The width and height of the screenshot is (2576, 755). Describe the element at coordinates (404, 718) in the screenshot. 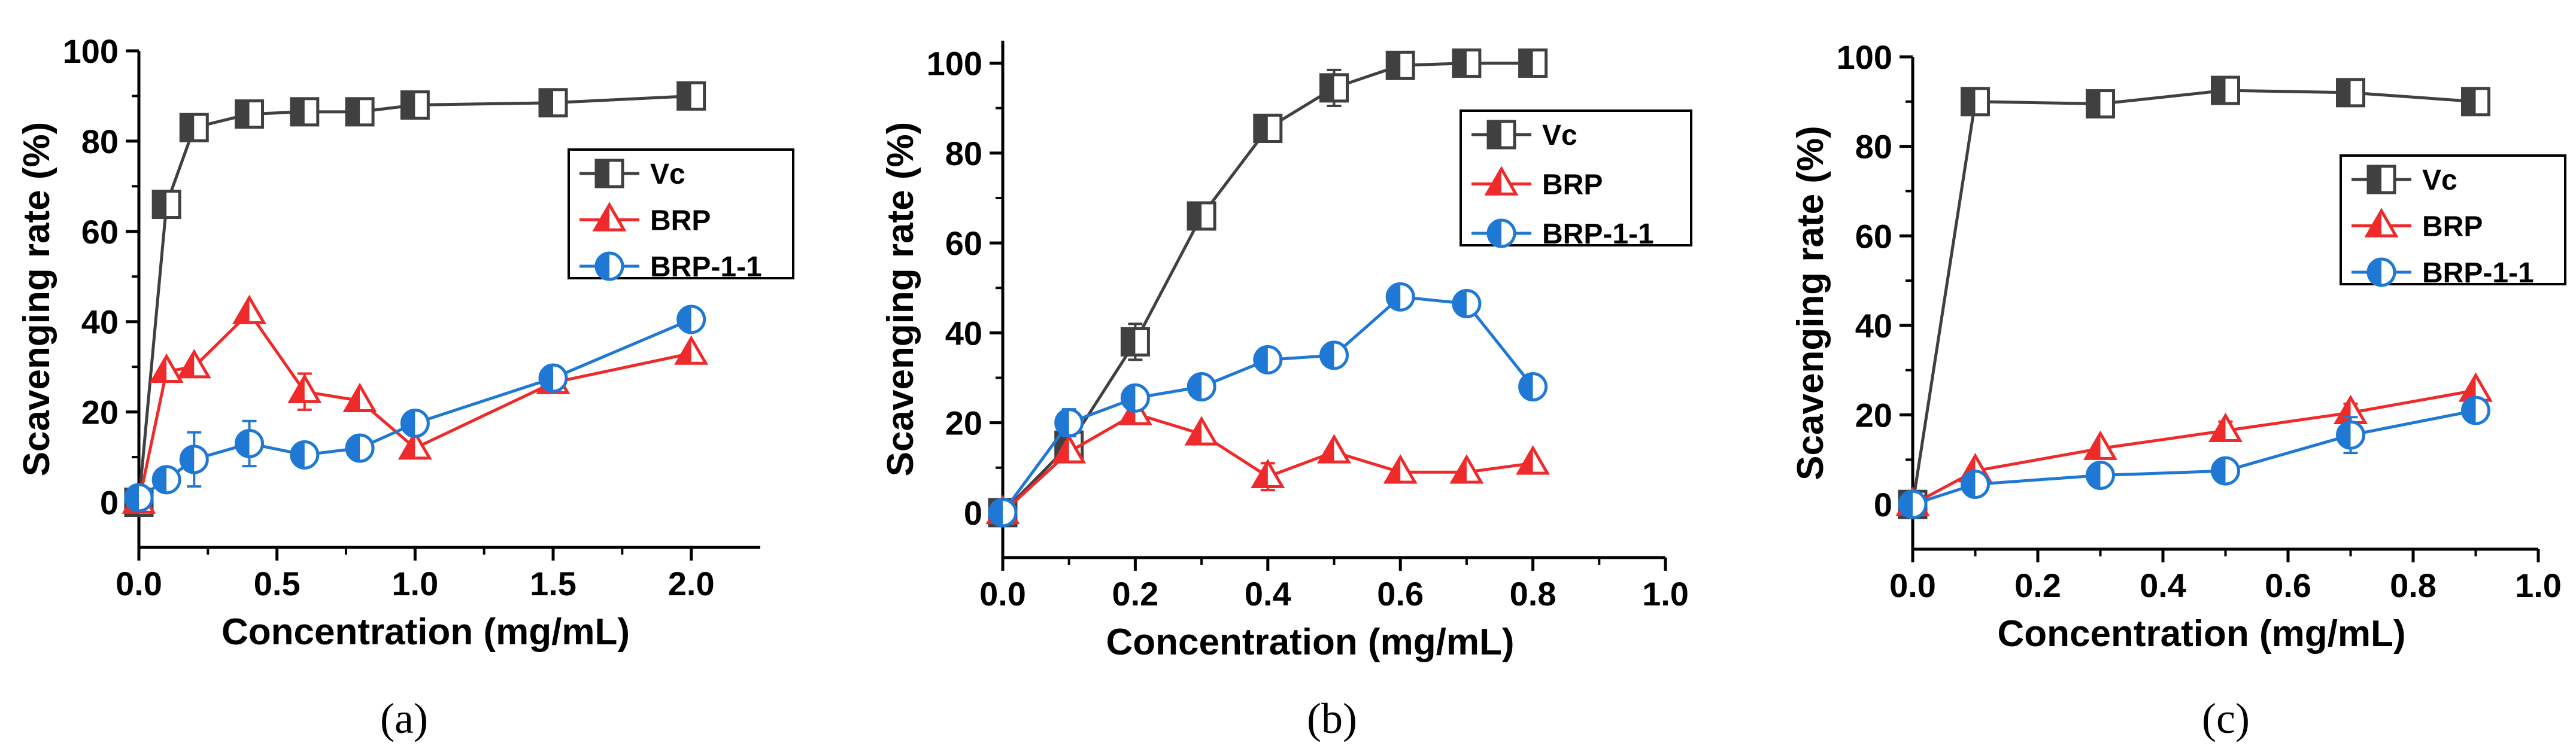

I see `panel-label: (a)` at that location.